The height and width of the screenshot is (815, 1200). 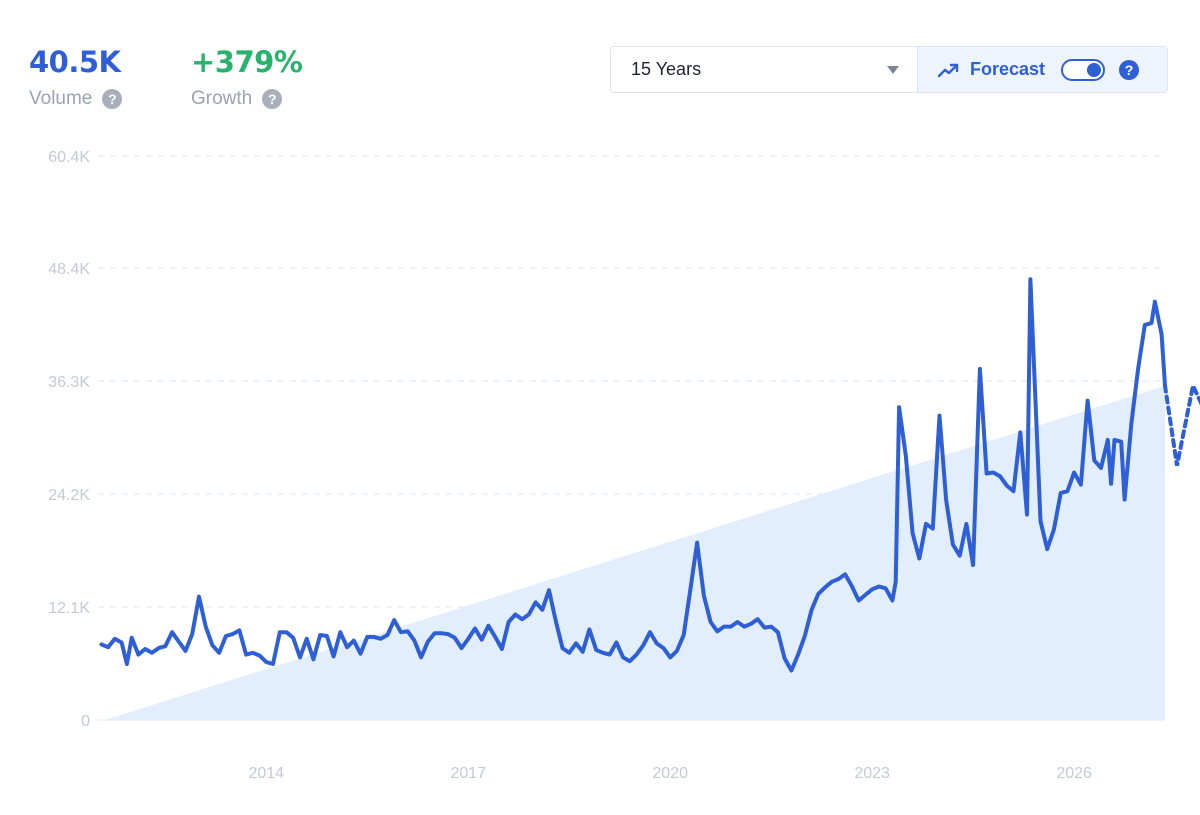 I want to click on volume-label: Volume, so click(x=61, y=98).